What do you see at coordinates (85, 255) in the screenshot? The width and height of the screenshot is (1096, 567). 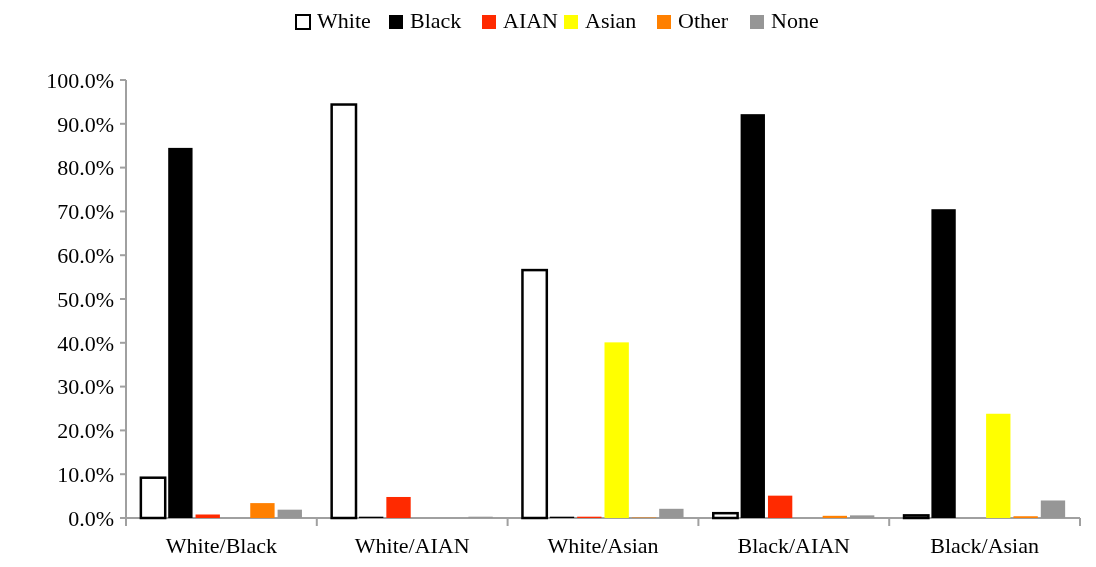 I see `y-tick-label: 60.0%` at bounding box center [85, 255].